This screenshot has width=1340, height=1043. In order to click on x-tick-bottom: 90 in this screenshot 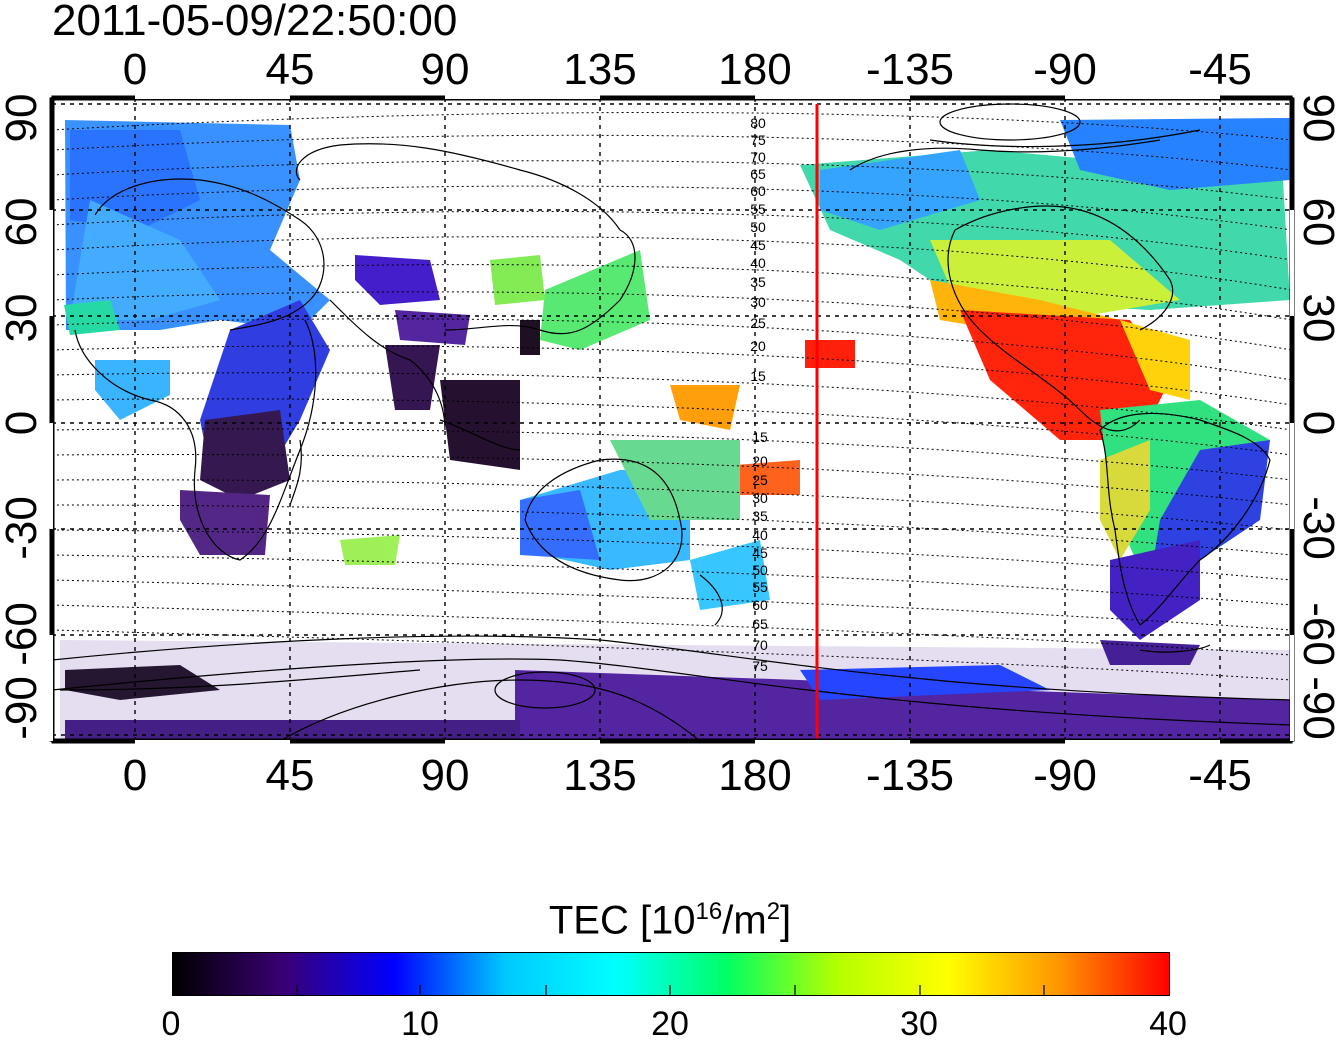, I will do `click(445, 775)`.